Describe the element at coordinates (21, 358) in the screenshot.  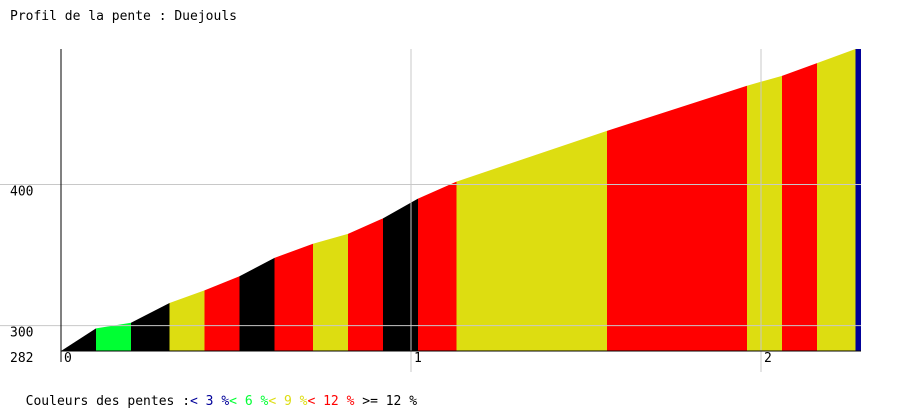
I see `y-tick-label-0: 282` at that location.